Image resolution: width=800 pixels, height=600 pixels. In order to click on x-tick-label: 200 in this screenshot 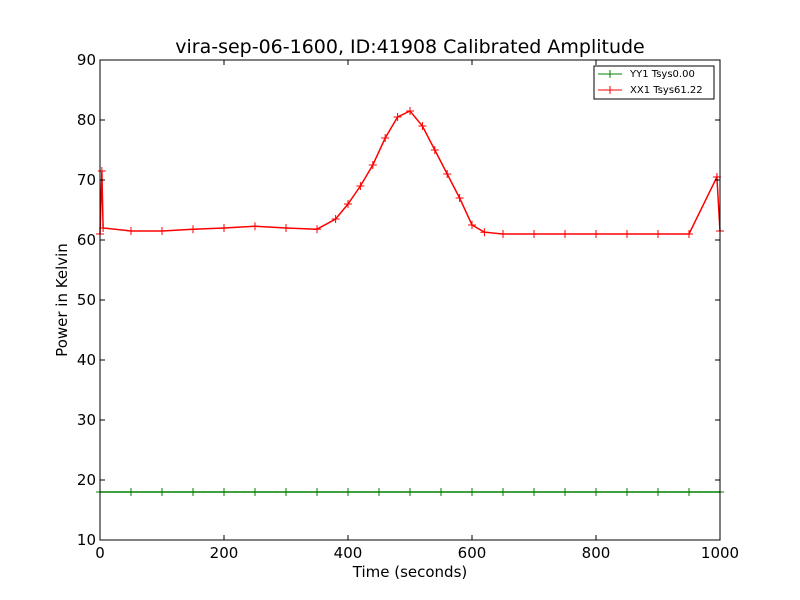, I will do `click(224, 553)`.